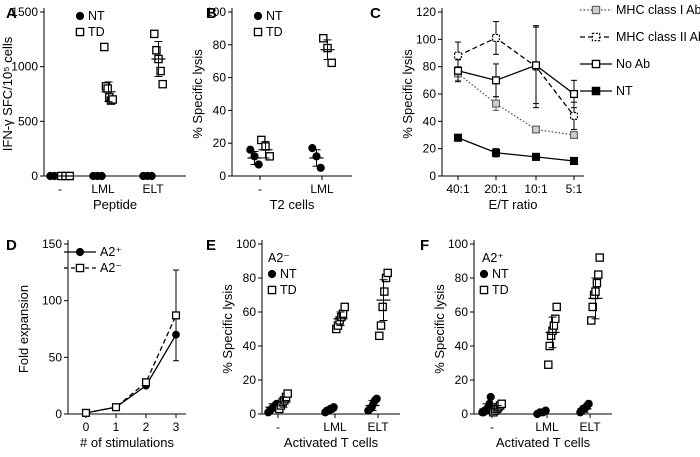 Image resolution: width=700 pixels, height=457 pixels. Describe the element at coordinates (111, 252) in the screenshot. I see `legend-entry: A2⁺` at that location.